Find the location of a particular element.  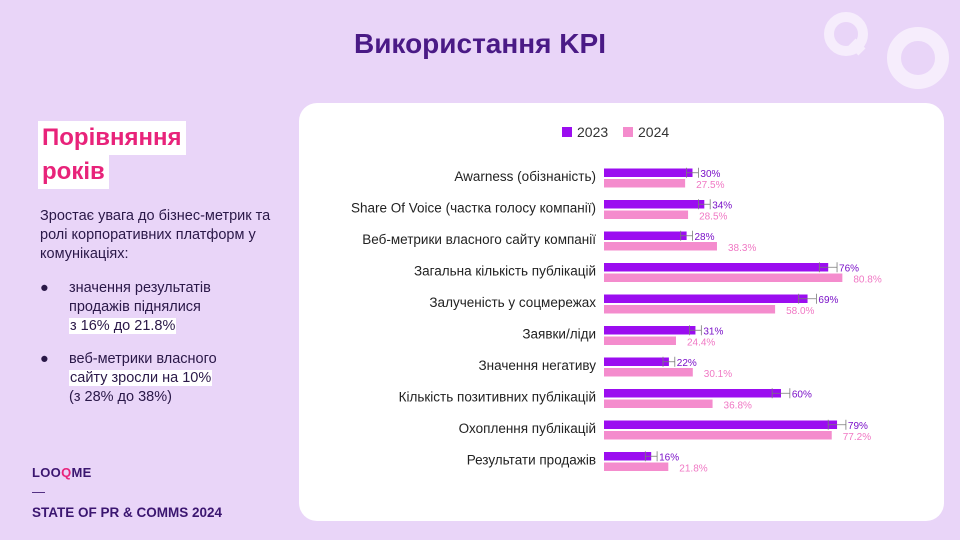

data-label-2023: 30% is located at coordinates (710, 174).